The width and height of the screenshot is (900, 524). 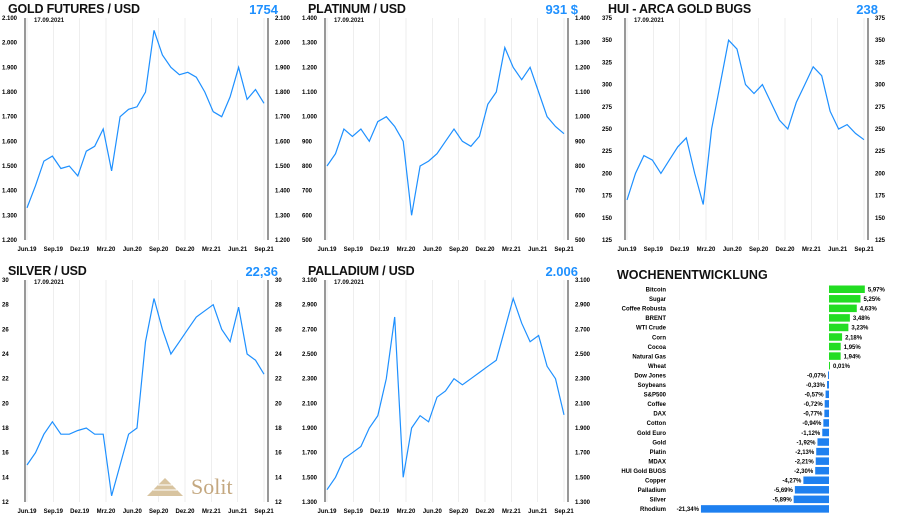 What do you see at coordinates (817, 376) in the screenshot?
I see `bar-value-label: -0,07%` at bounding box center [817, 376].